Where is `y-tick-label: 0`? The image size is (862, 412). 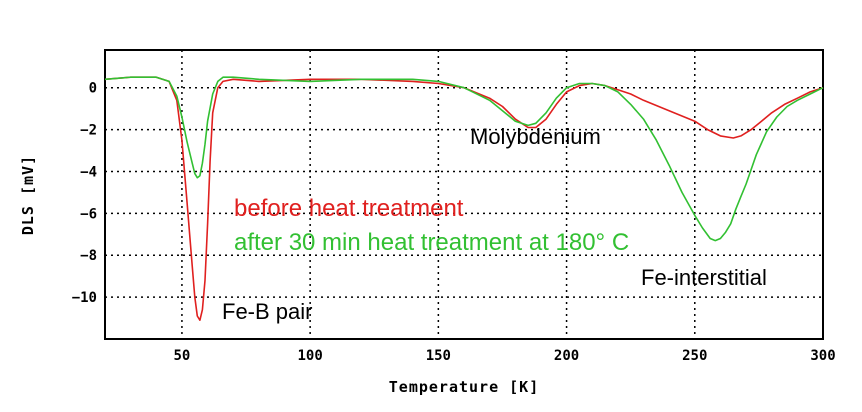 y-tick-label: 0 is located at coordinates (93, 89).